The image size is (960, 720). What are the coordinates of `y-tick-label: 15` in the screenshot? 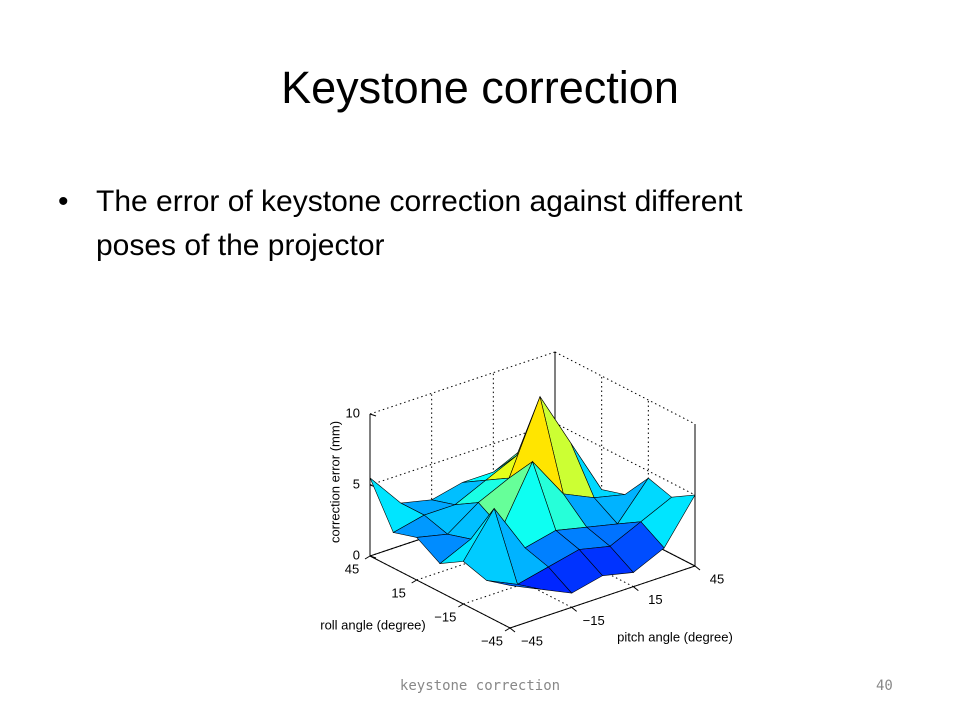 It's located at (398, 592).